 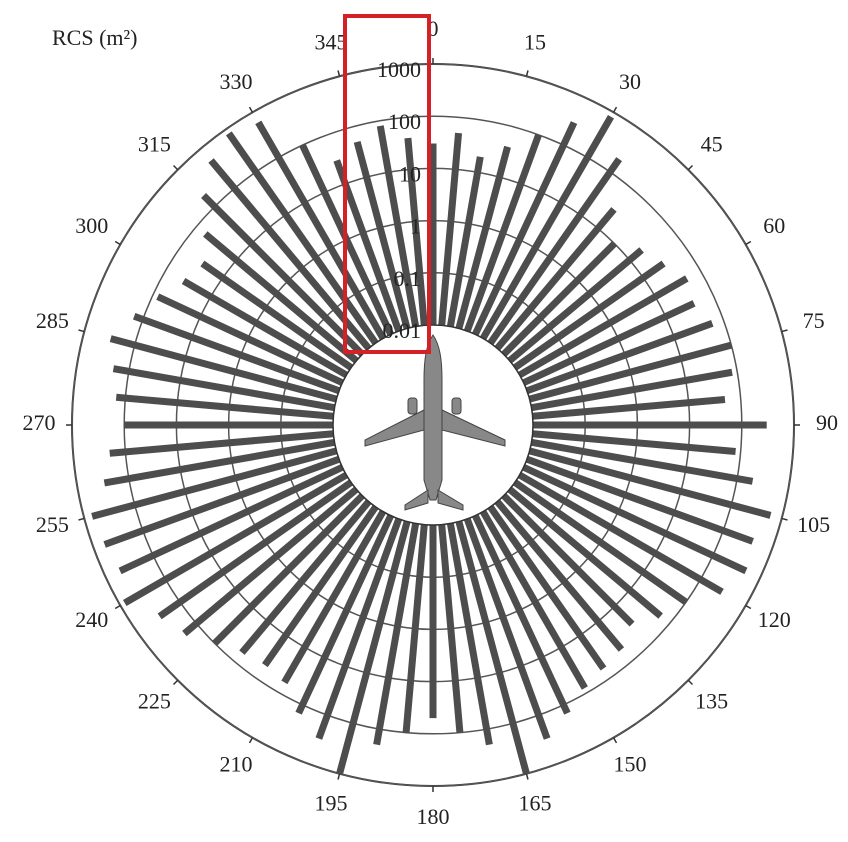 What do you see at coordinates (827, 422) in the screenshot?
I see `theta-tick-label: 90` at bounding box center [827, 422].